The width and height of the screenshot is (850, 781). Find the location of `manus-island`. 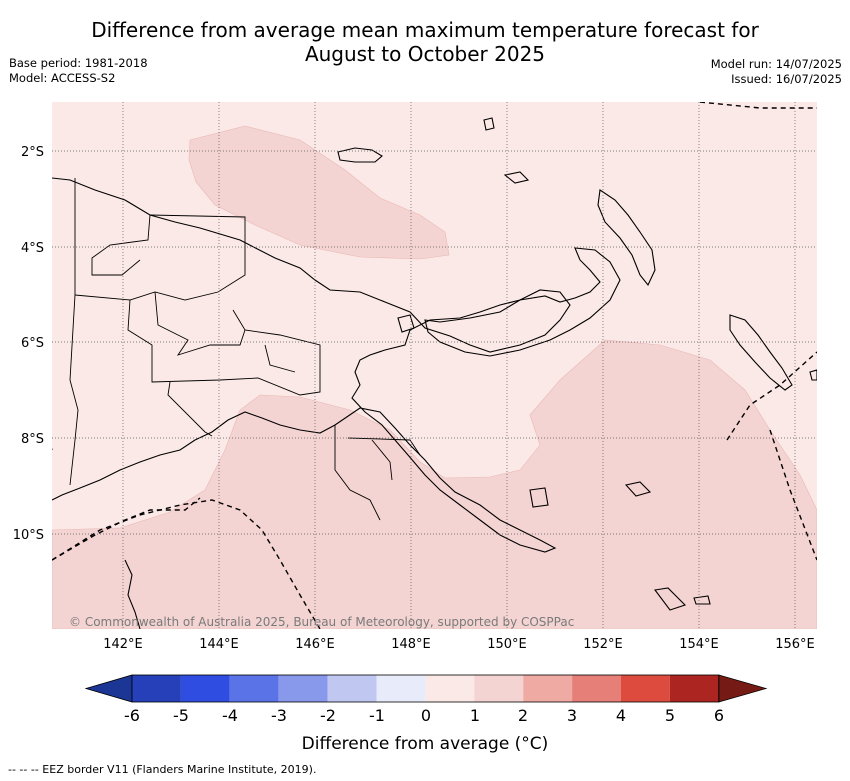

manus-island is located at coordinates (360, 155).